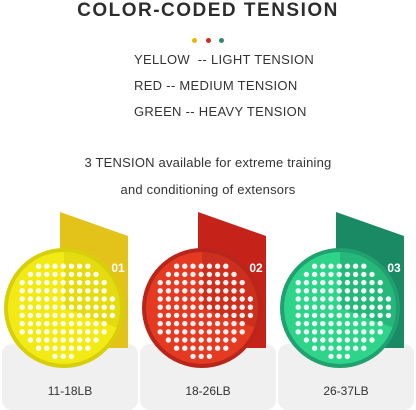  I want to click on card-number: 03, so click(394, 268).